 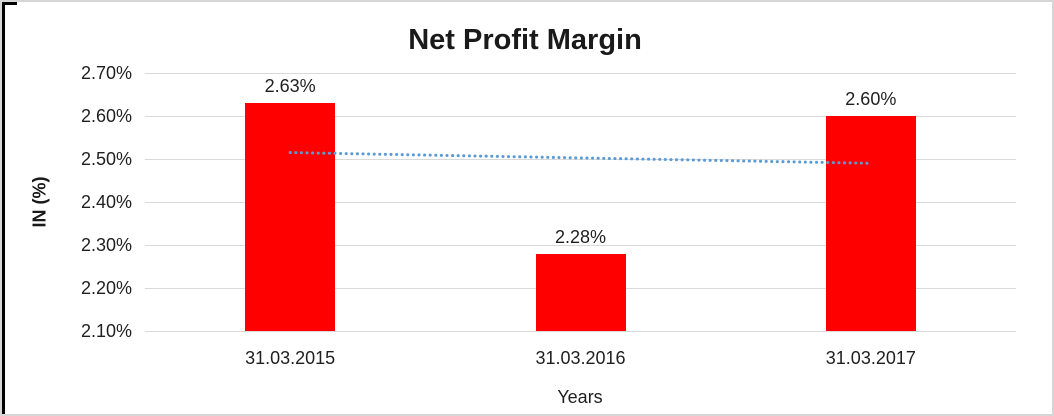 What do you see at coordinates (525, 40) in the screenshot?
I see `chart-title: Net Profit Margin` at bounding box center [525, 40].